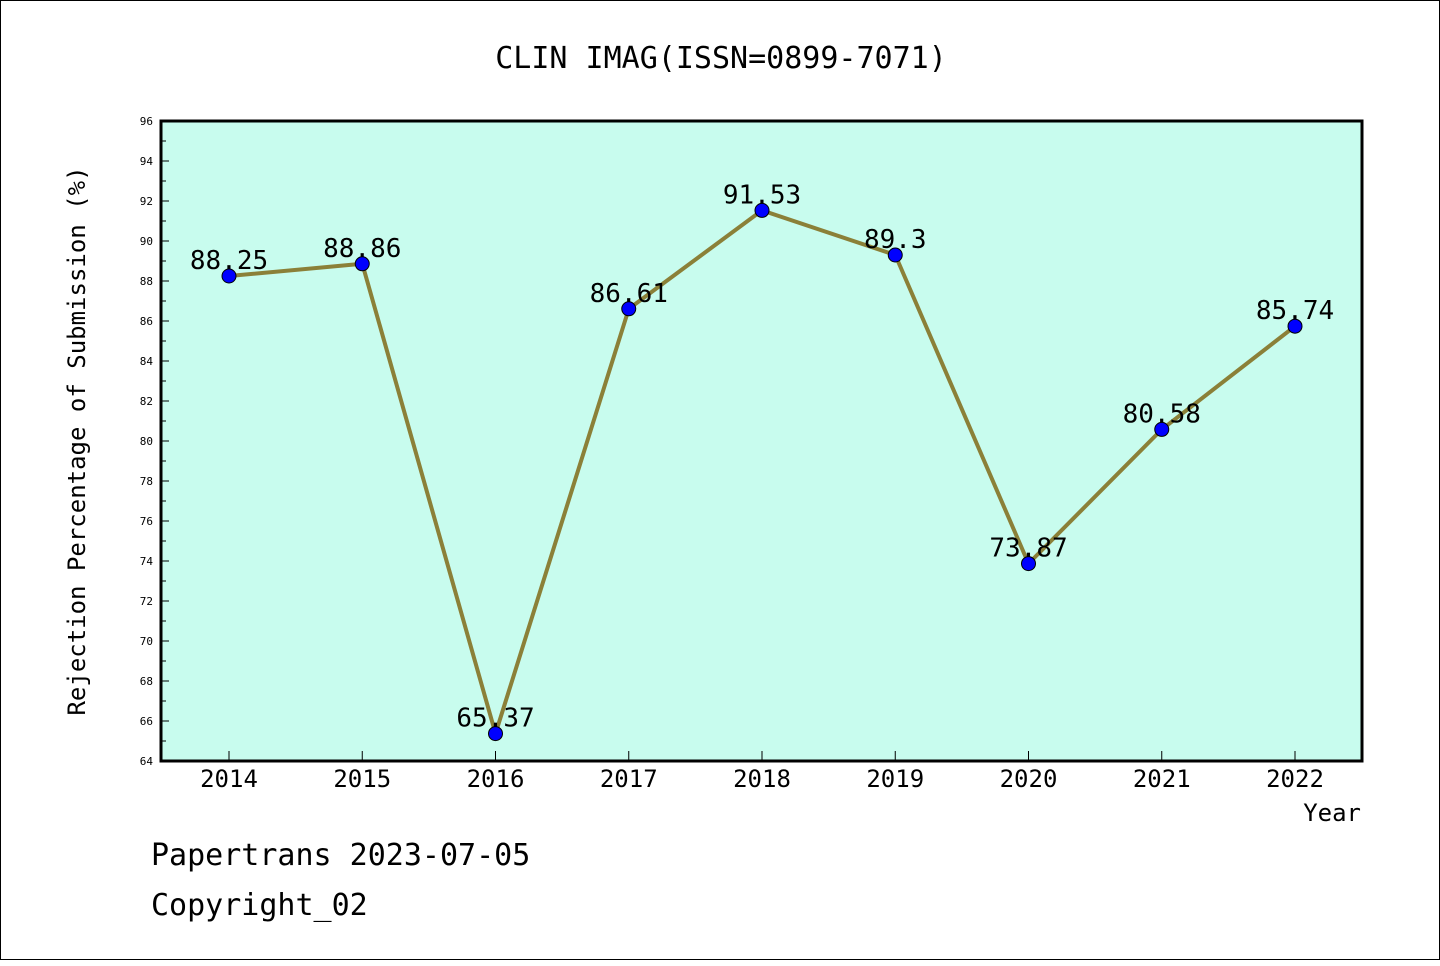 Image resolution: width=1440 pixels, height=966 pixels. What do you see at coordinates (146, 681) in the screenshot?
I see `y-tick-label: 68` at bounding box center [146, 681].